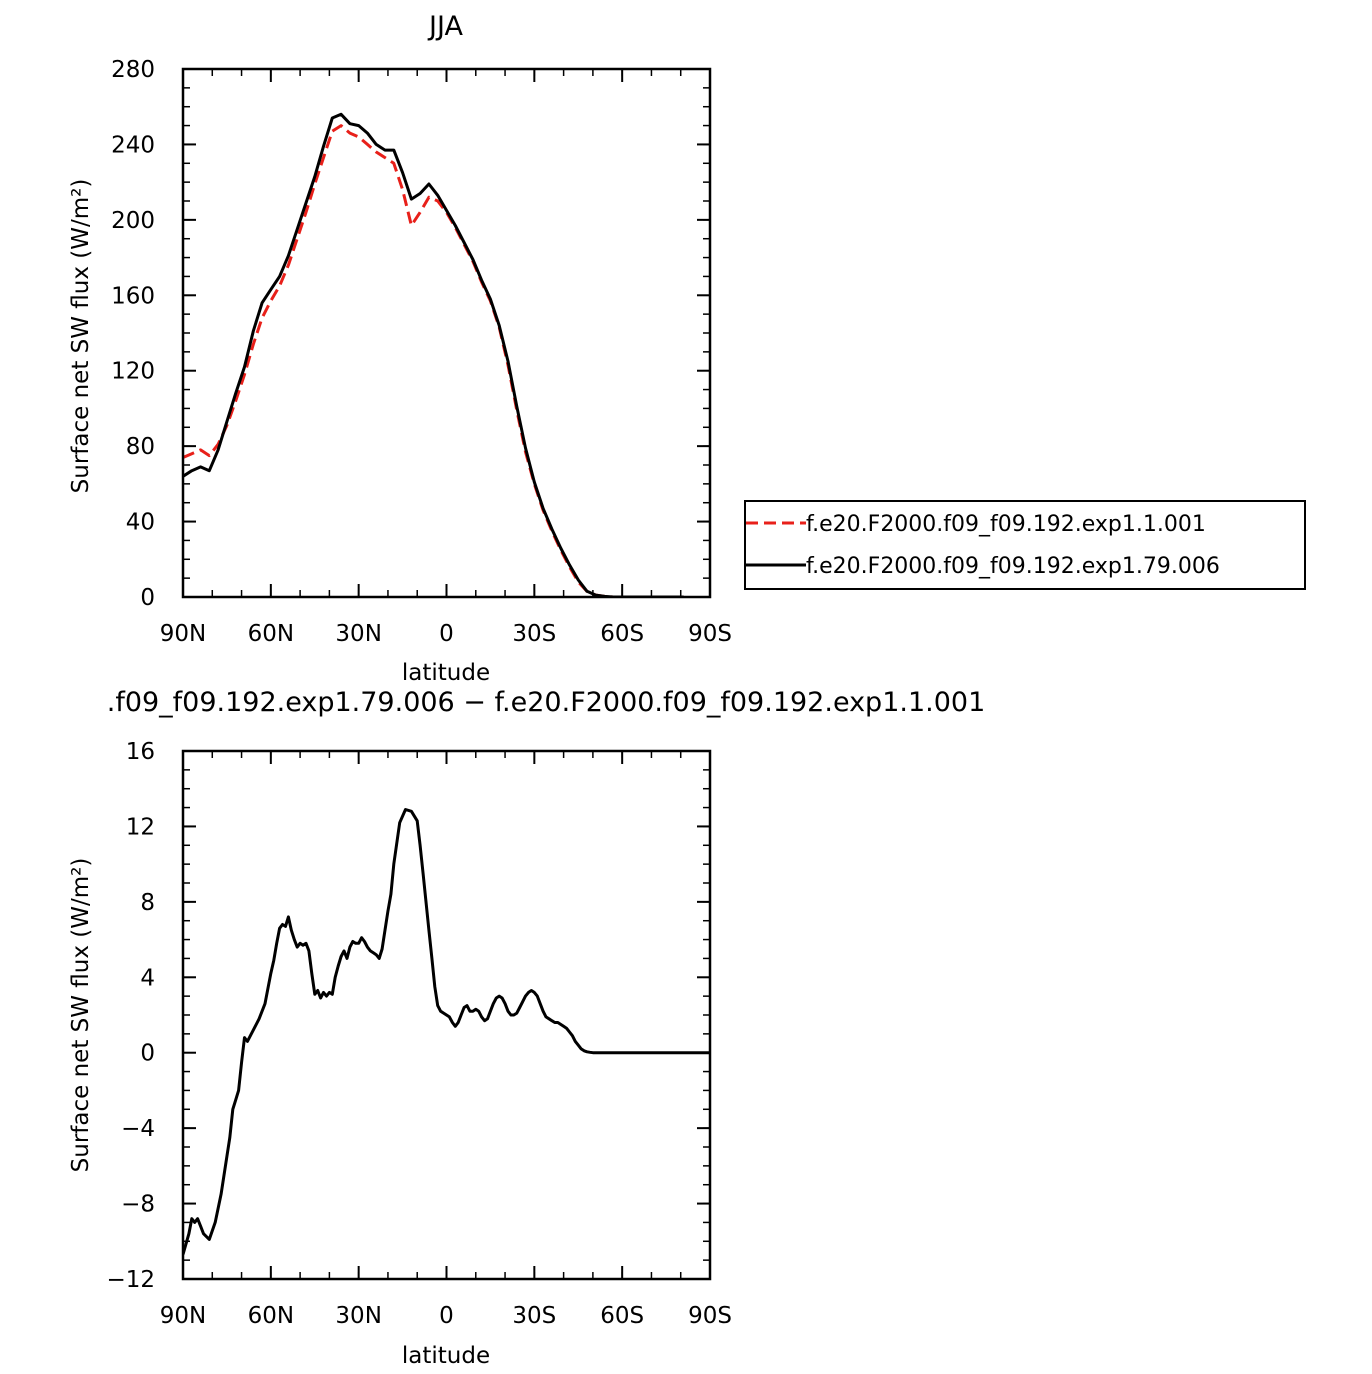  Describe the element at coordinates (1013, 566) in the screenshot. I see `legend-entry-series-2: f.e20.F2000.f09_f09.192.exp1.79.006` at that location.